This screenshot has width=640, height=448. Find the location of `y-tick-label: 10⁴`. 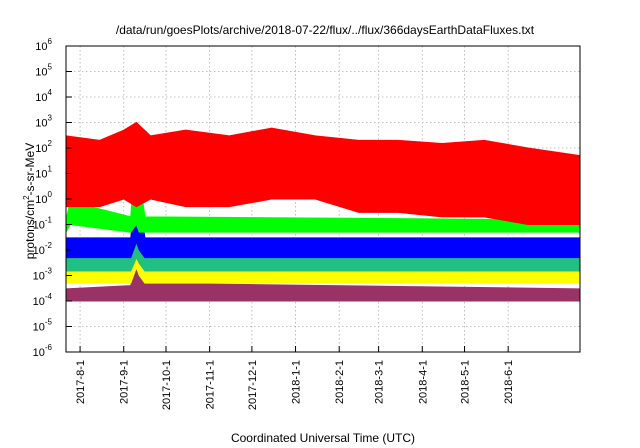

y-tick-label: 10⁴ is located at coordinates (43, 96).